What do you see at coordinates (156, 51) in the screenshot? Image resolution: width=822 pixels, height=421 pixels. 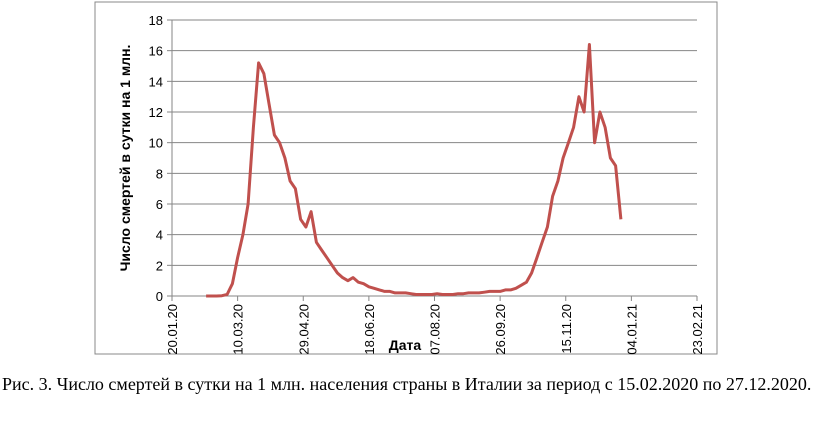 I see `y-tick-label: 16` at bounding box center [156, 51].